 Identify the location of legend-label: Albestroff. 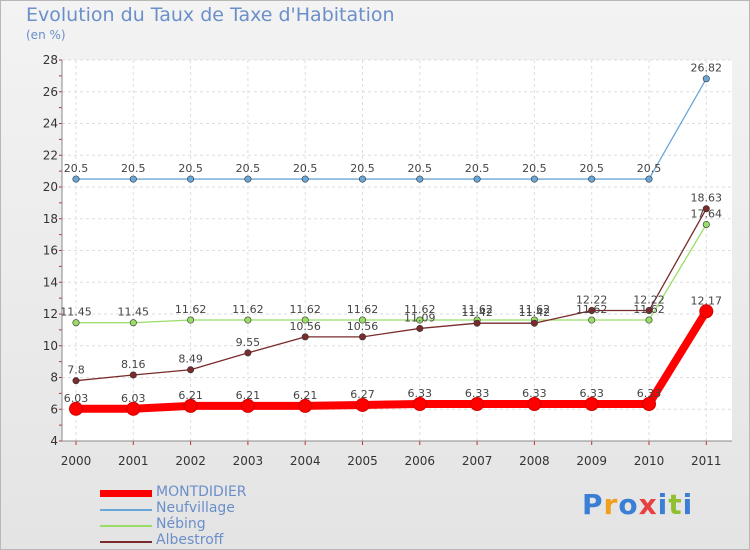
(190, 540).